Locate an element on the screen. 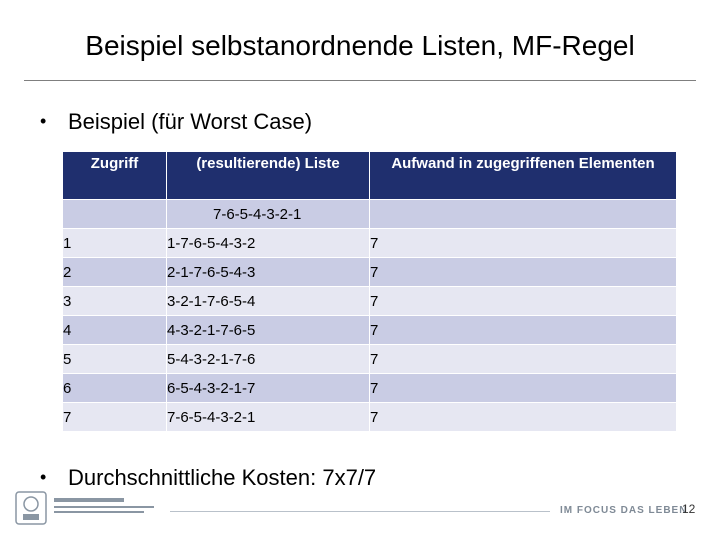 The width and height of the screenshot is (720, 540). table-row: 6 6-5-4-3-2-1-7 7 is located at coordinates (369, 388).